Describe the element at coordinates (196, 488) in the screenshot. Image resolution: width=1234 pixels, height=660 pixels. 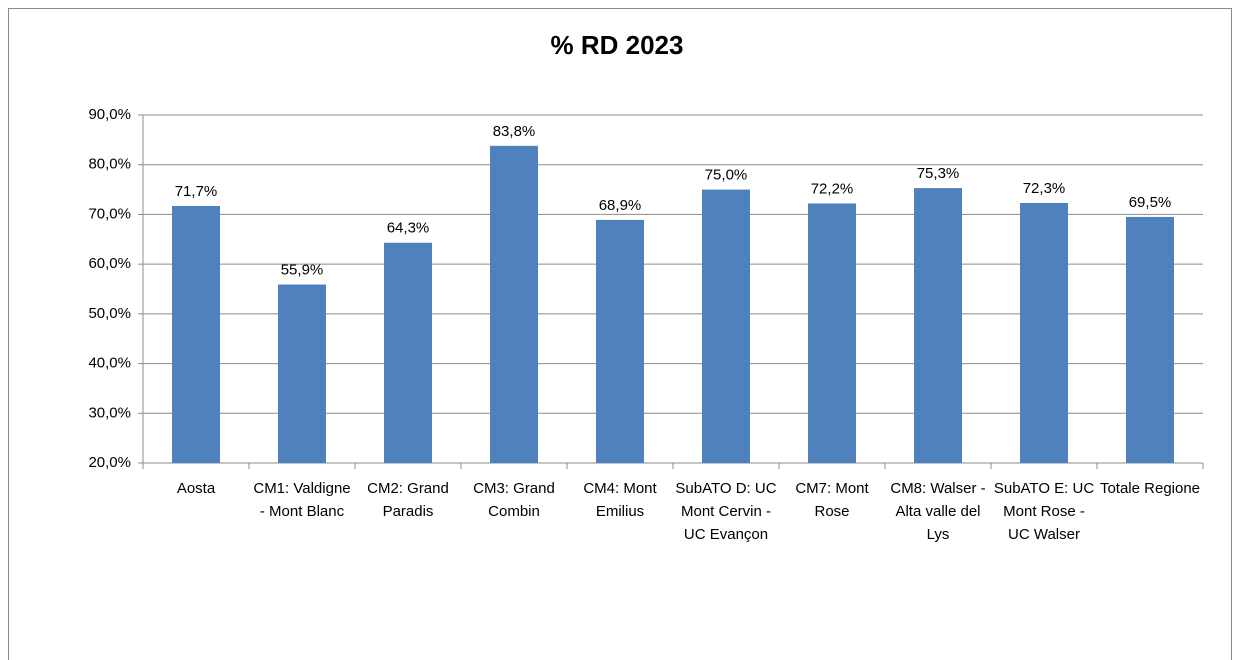
I see `x-tick-label: Aosta` at that location.